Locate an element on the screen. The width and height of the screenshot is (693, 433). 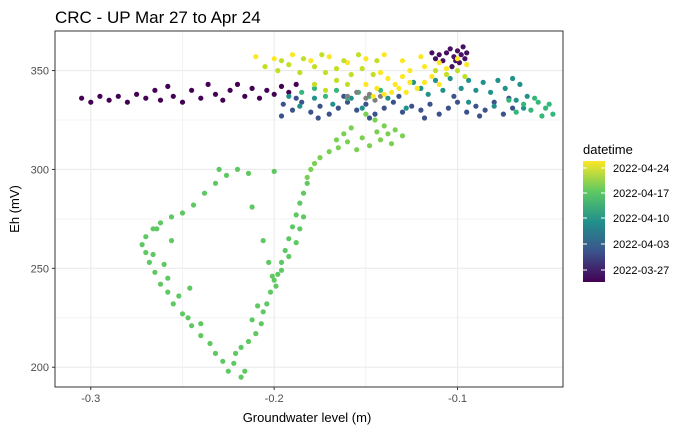
y-tick-label: 300 is located at coordinates (40, 170).